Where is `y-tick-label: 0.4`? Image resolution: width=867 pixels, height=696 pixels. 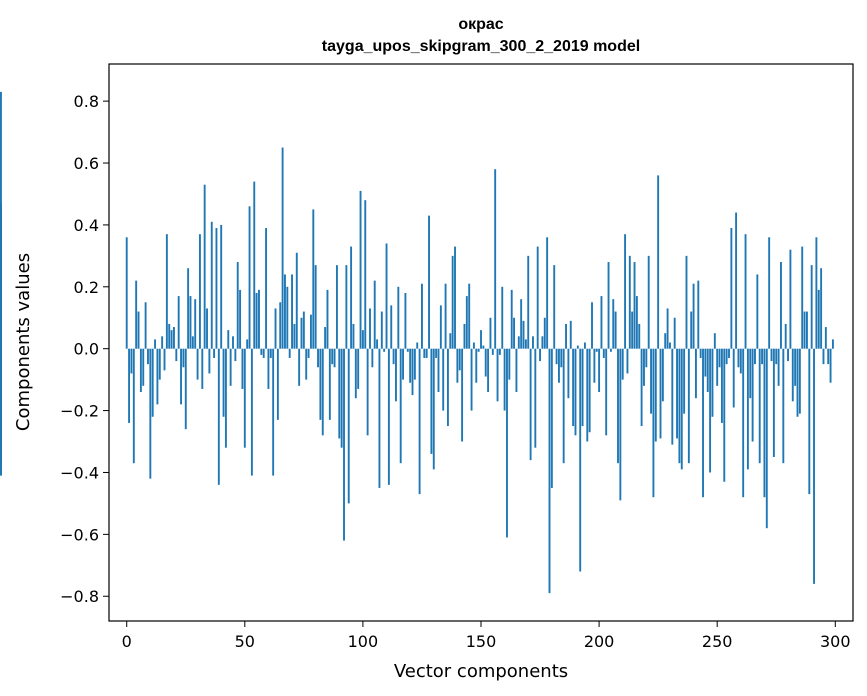
y-tick-label: 0.4 is located at coordinates (86, 225).